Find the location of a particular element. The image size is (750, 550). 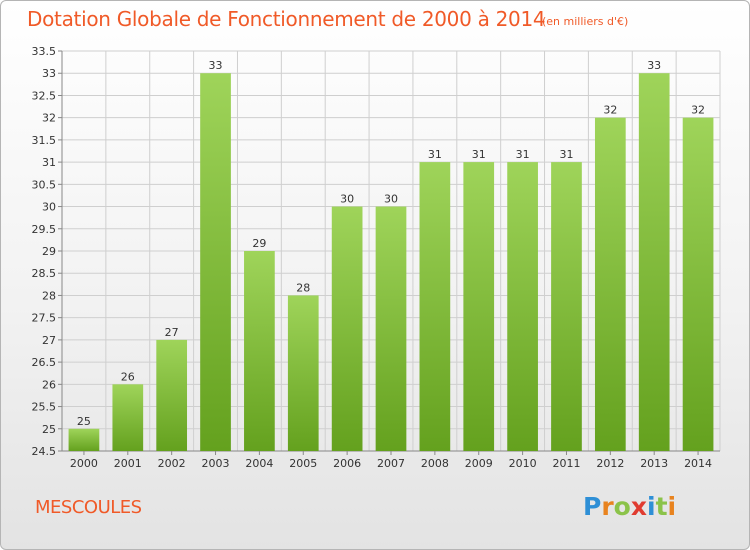

logo-letter: P is located at coordinates (592, 506).